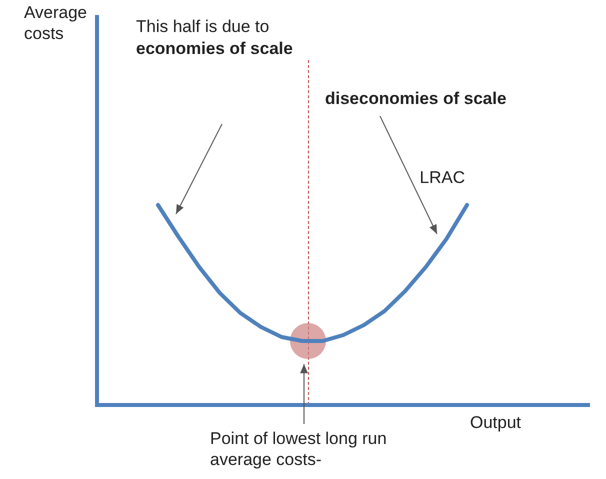 The image size is (606, 479). I want to click on x-axis-title: Output, so click(496, 422).